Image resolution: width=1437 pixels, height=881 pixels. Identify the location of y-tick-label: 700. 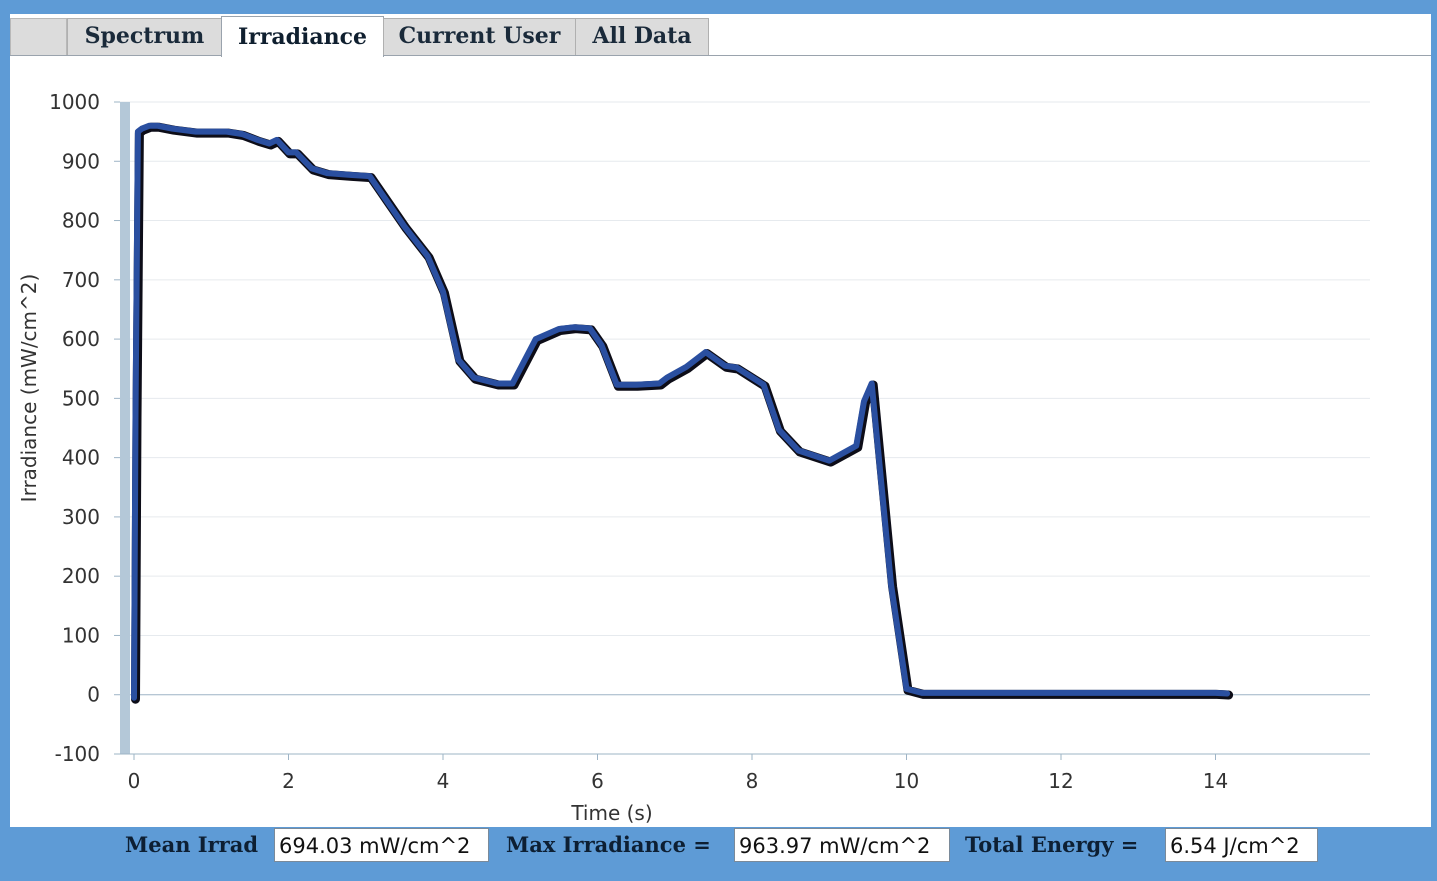
(81, 280).